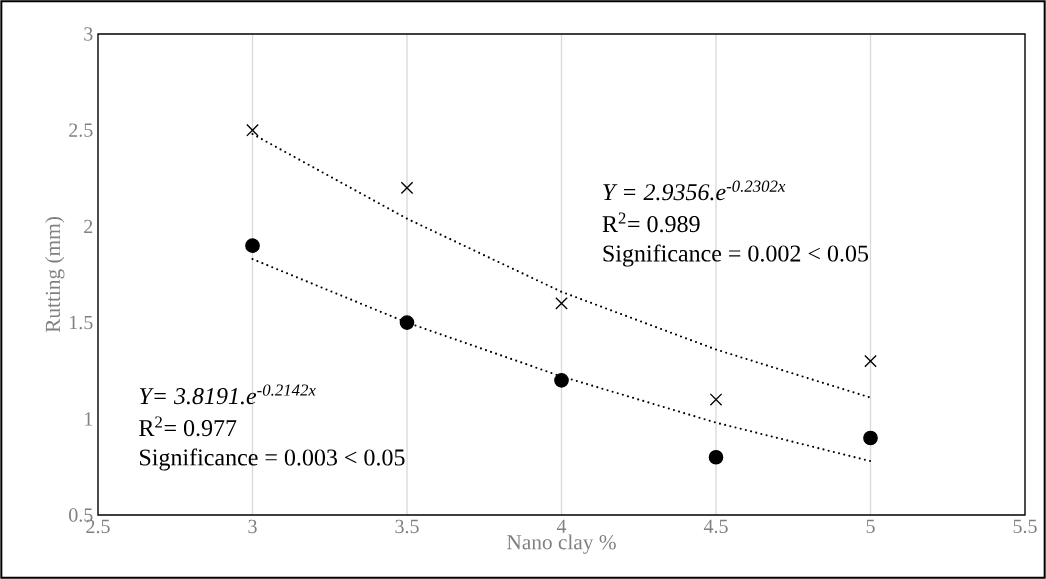 The width and height of the screenshot is (1046, 579). Describe the element at coordinates (188, 426) in the screenshot. I see `annotation: R$^{2}$= 0.977` at that location.